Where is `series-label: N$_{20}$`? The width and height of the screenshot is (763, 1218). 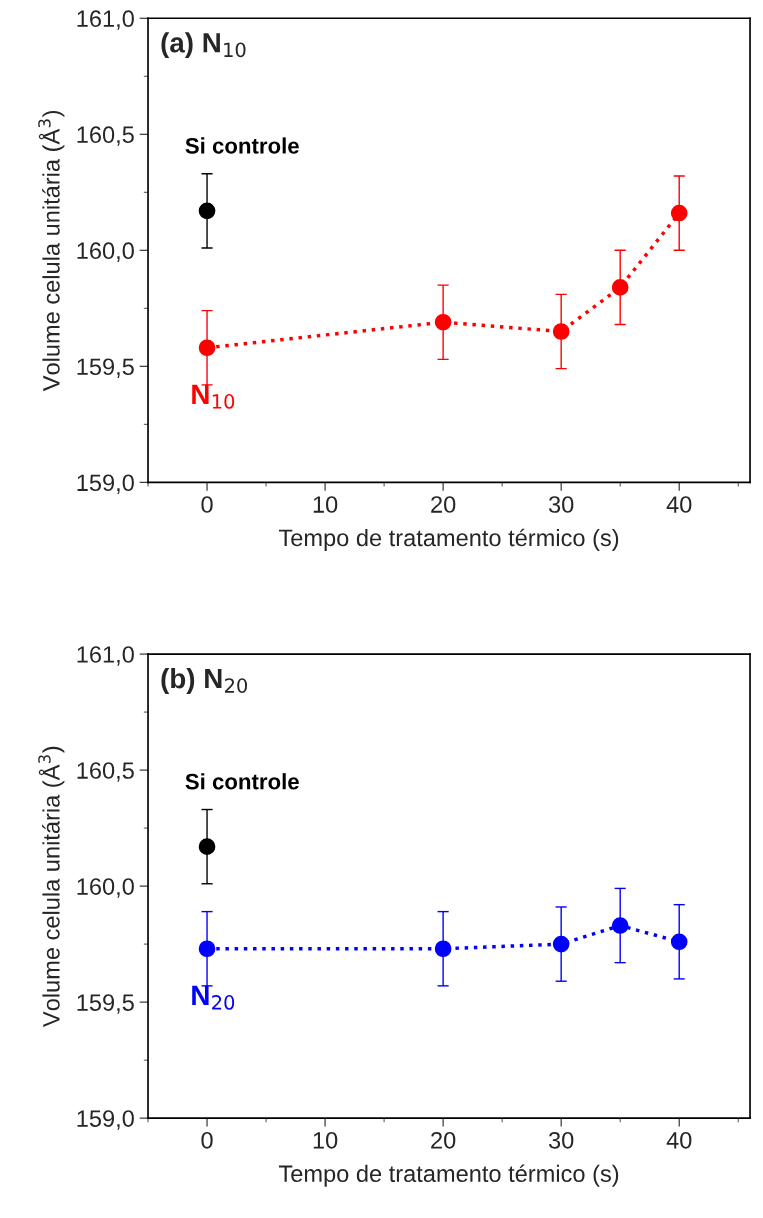 series-label: N$_{20}$ is located at coordinates (213, 997).